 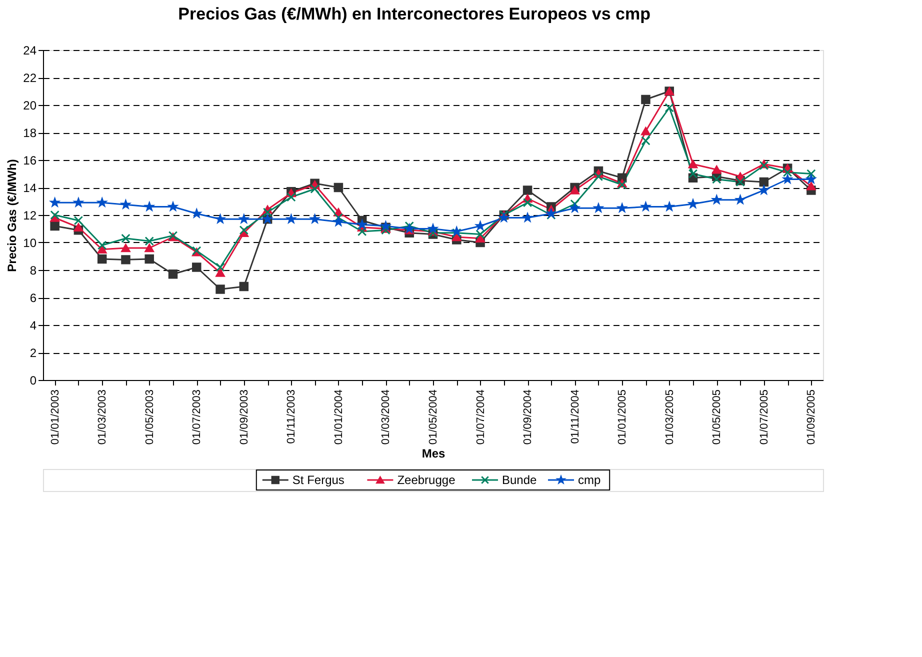 I want to click on y-tick-label: 10, so click(x=30, y=243).